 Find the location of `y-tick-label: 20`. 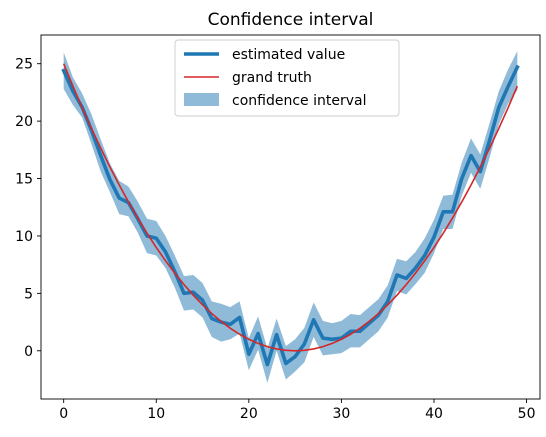

y-tick-label: 20 is located at coordinates (24, 122).